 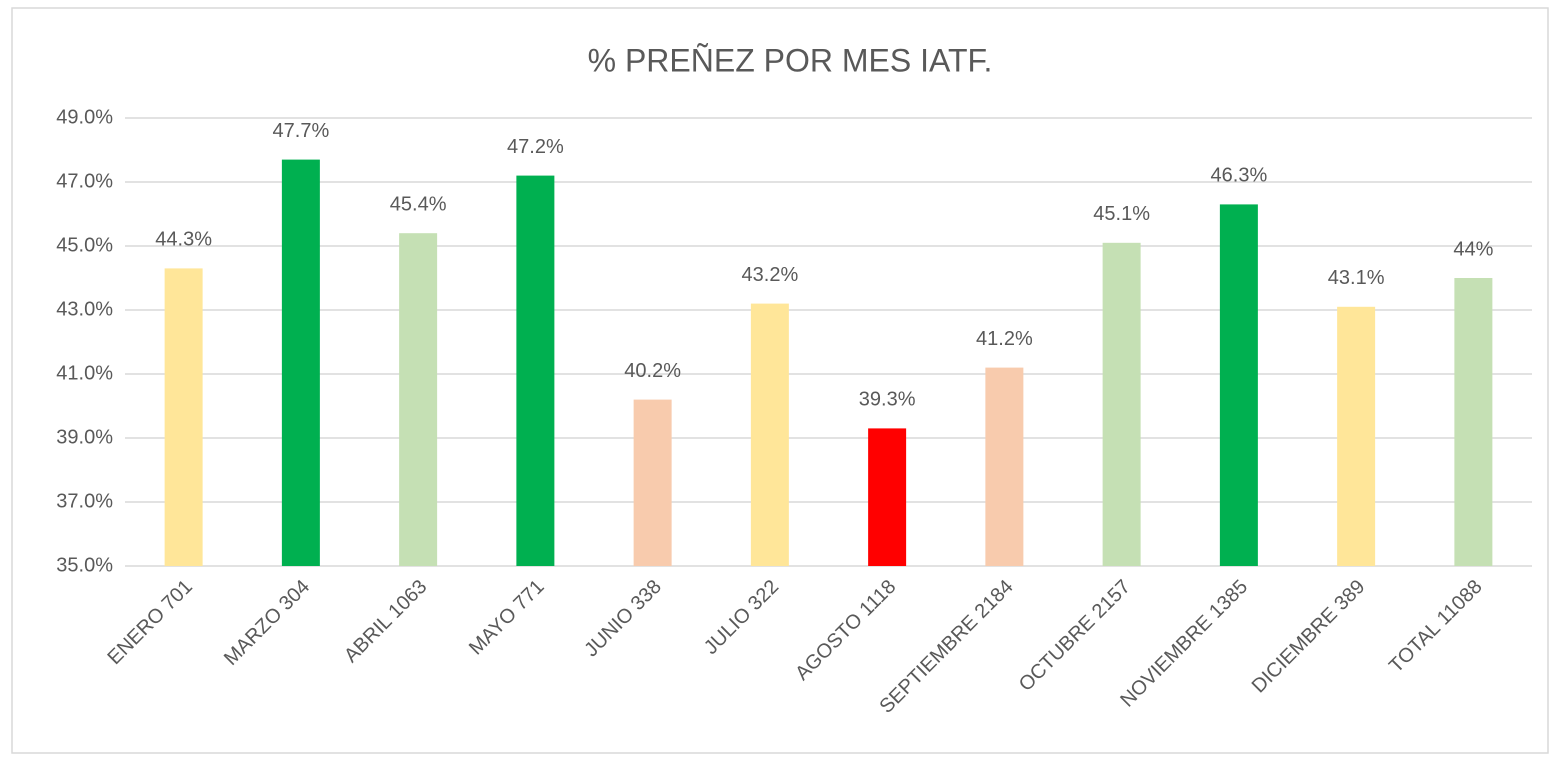 I want to click on data-label: 41.2%, so click(x=1004, y=339).